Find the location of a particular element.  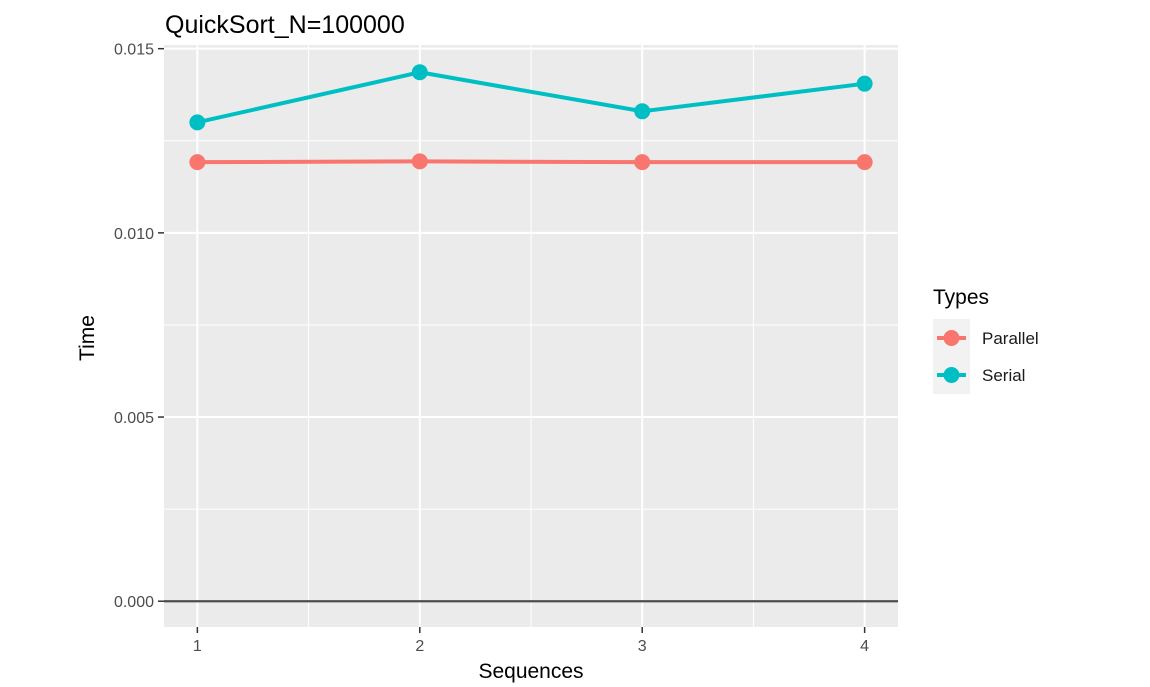

legend: Types Parallel Serial is located at coordinates (986, 340).